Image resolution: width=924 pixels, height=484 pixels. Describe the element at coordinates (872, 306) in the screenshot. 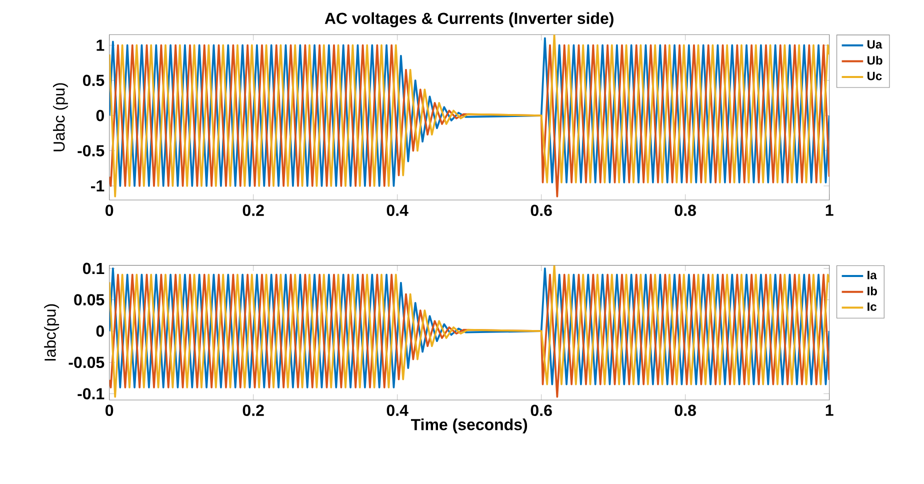

I see `legend-label: Ic` at that location.